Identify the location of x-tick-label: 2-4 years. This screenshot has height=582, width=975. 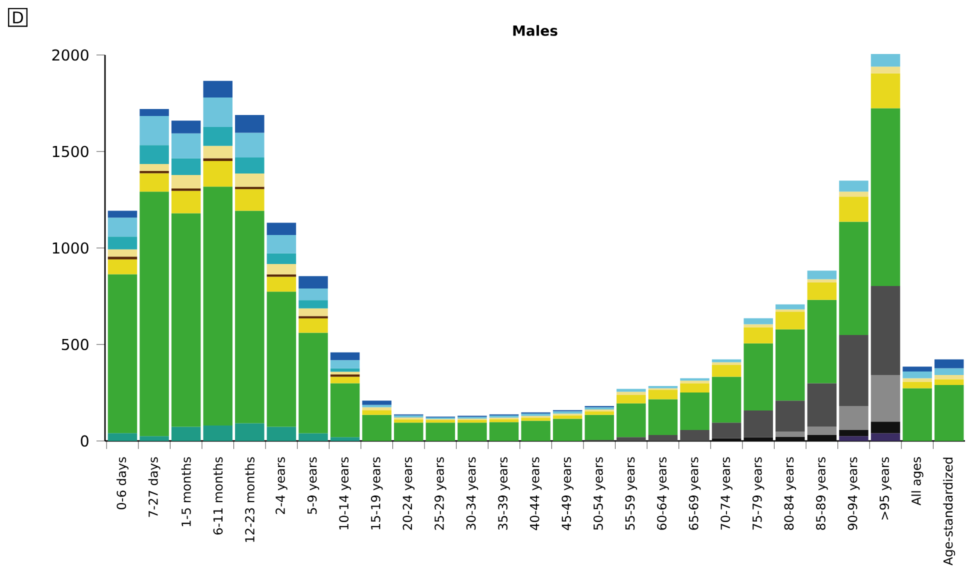
(282, 485).